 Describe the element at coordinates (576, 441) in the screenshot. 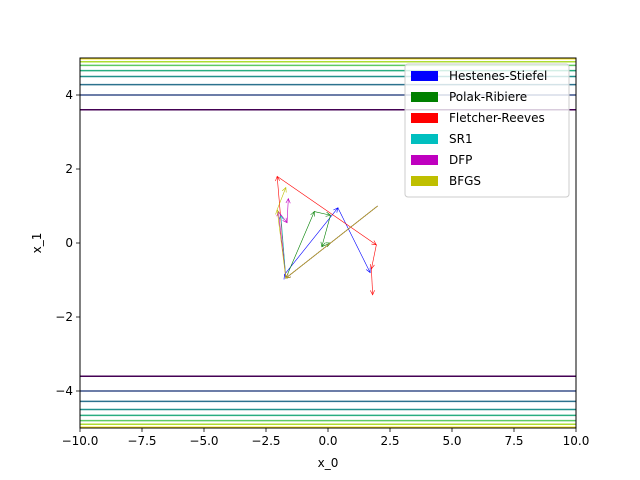

I see `x-tick-label: 10.0` at that location.